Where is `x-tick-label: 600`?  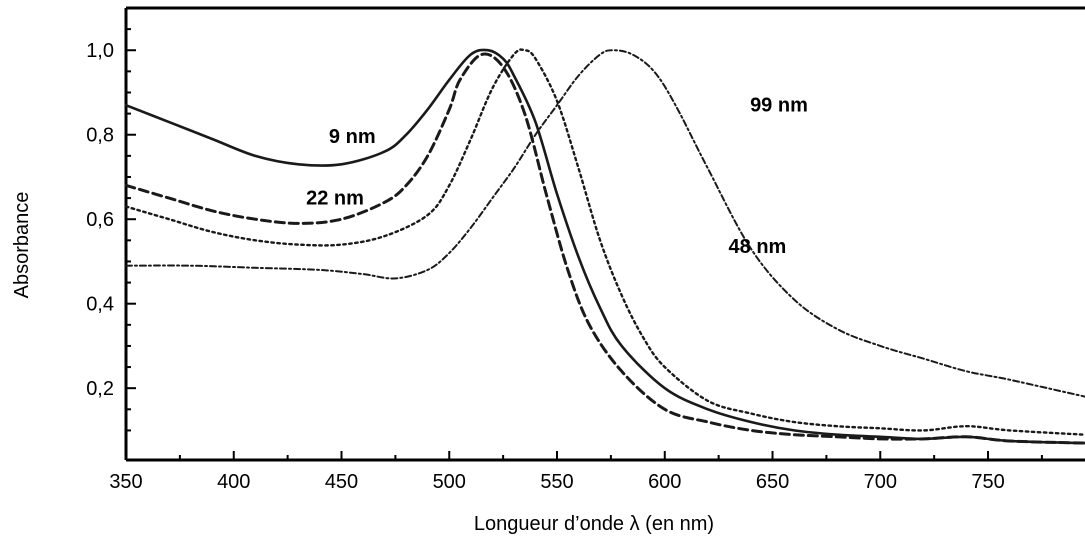 x-tick-label: 600 is located at coordinates (664, 482).